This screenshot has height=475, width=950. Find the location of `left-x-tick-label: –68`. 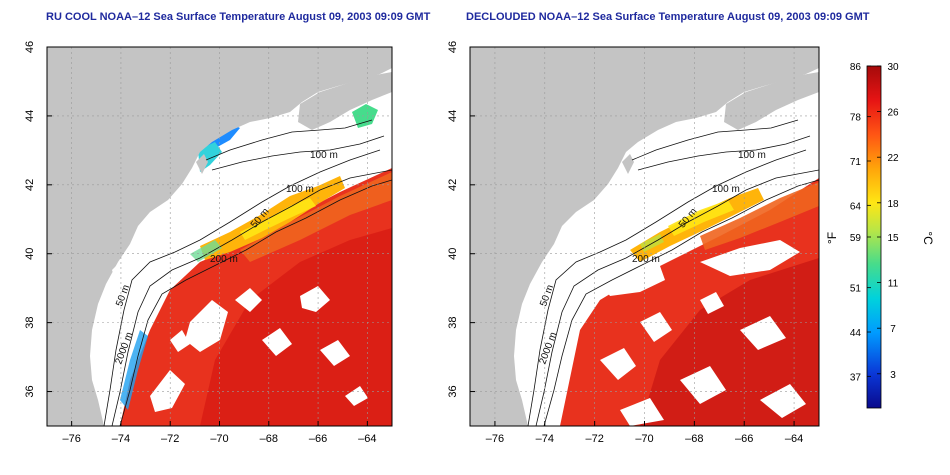

left-x-tick-label: –68 is located at coordinates (269, 439).